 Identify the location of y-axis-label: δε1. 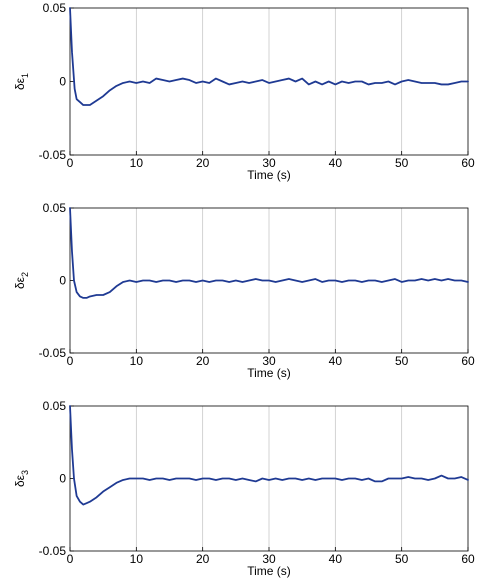
(21, 81).